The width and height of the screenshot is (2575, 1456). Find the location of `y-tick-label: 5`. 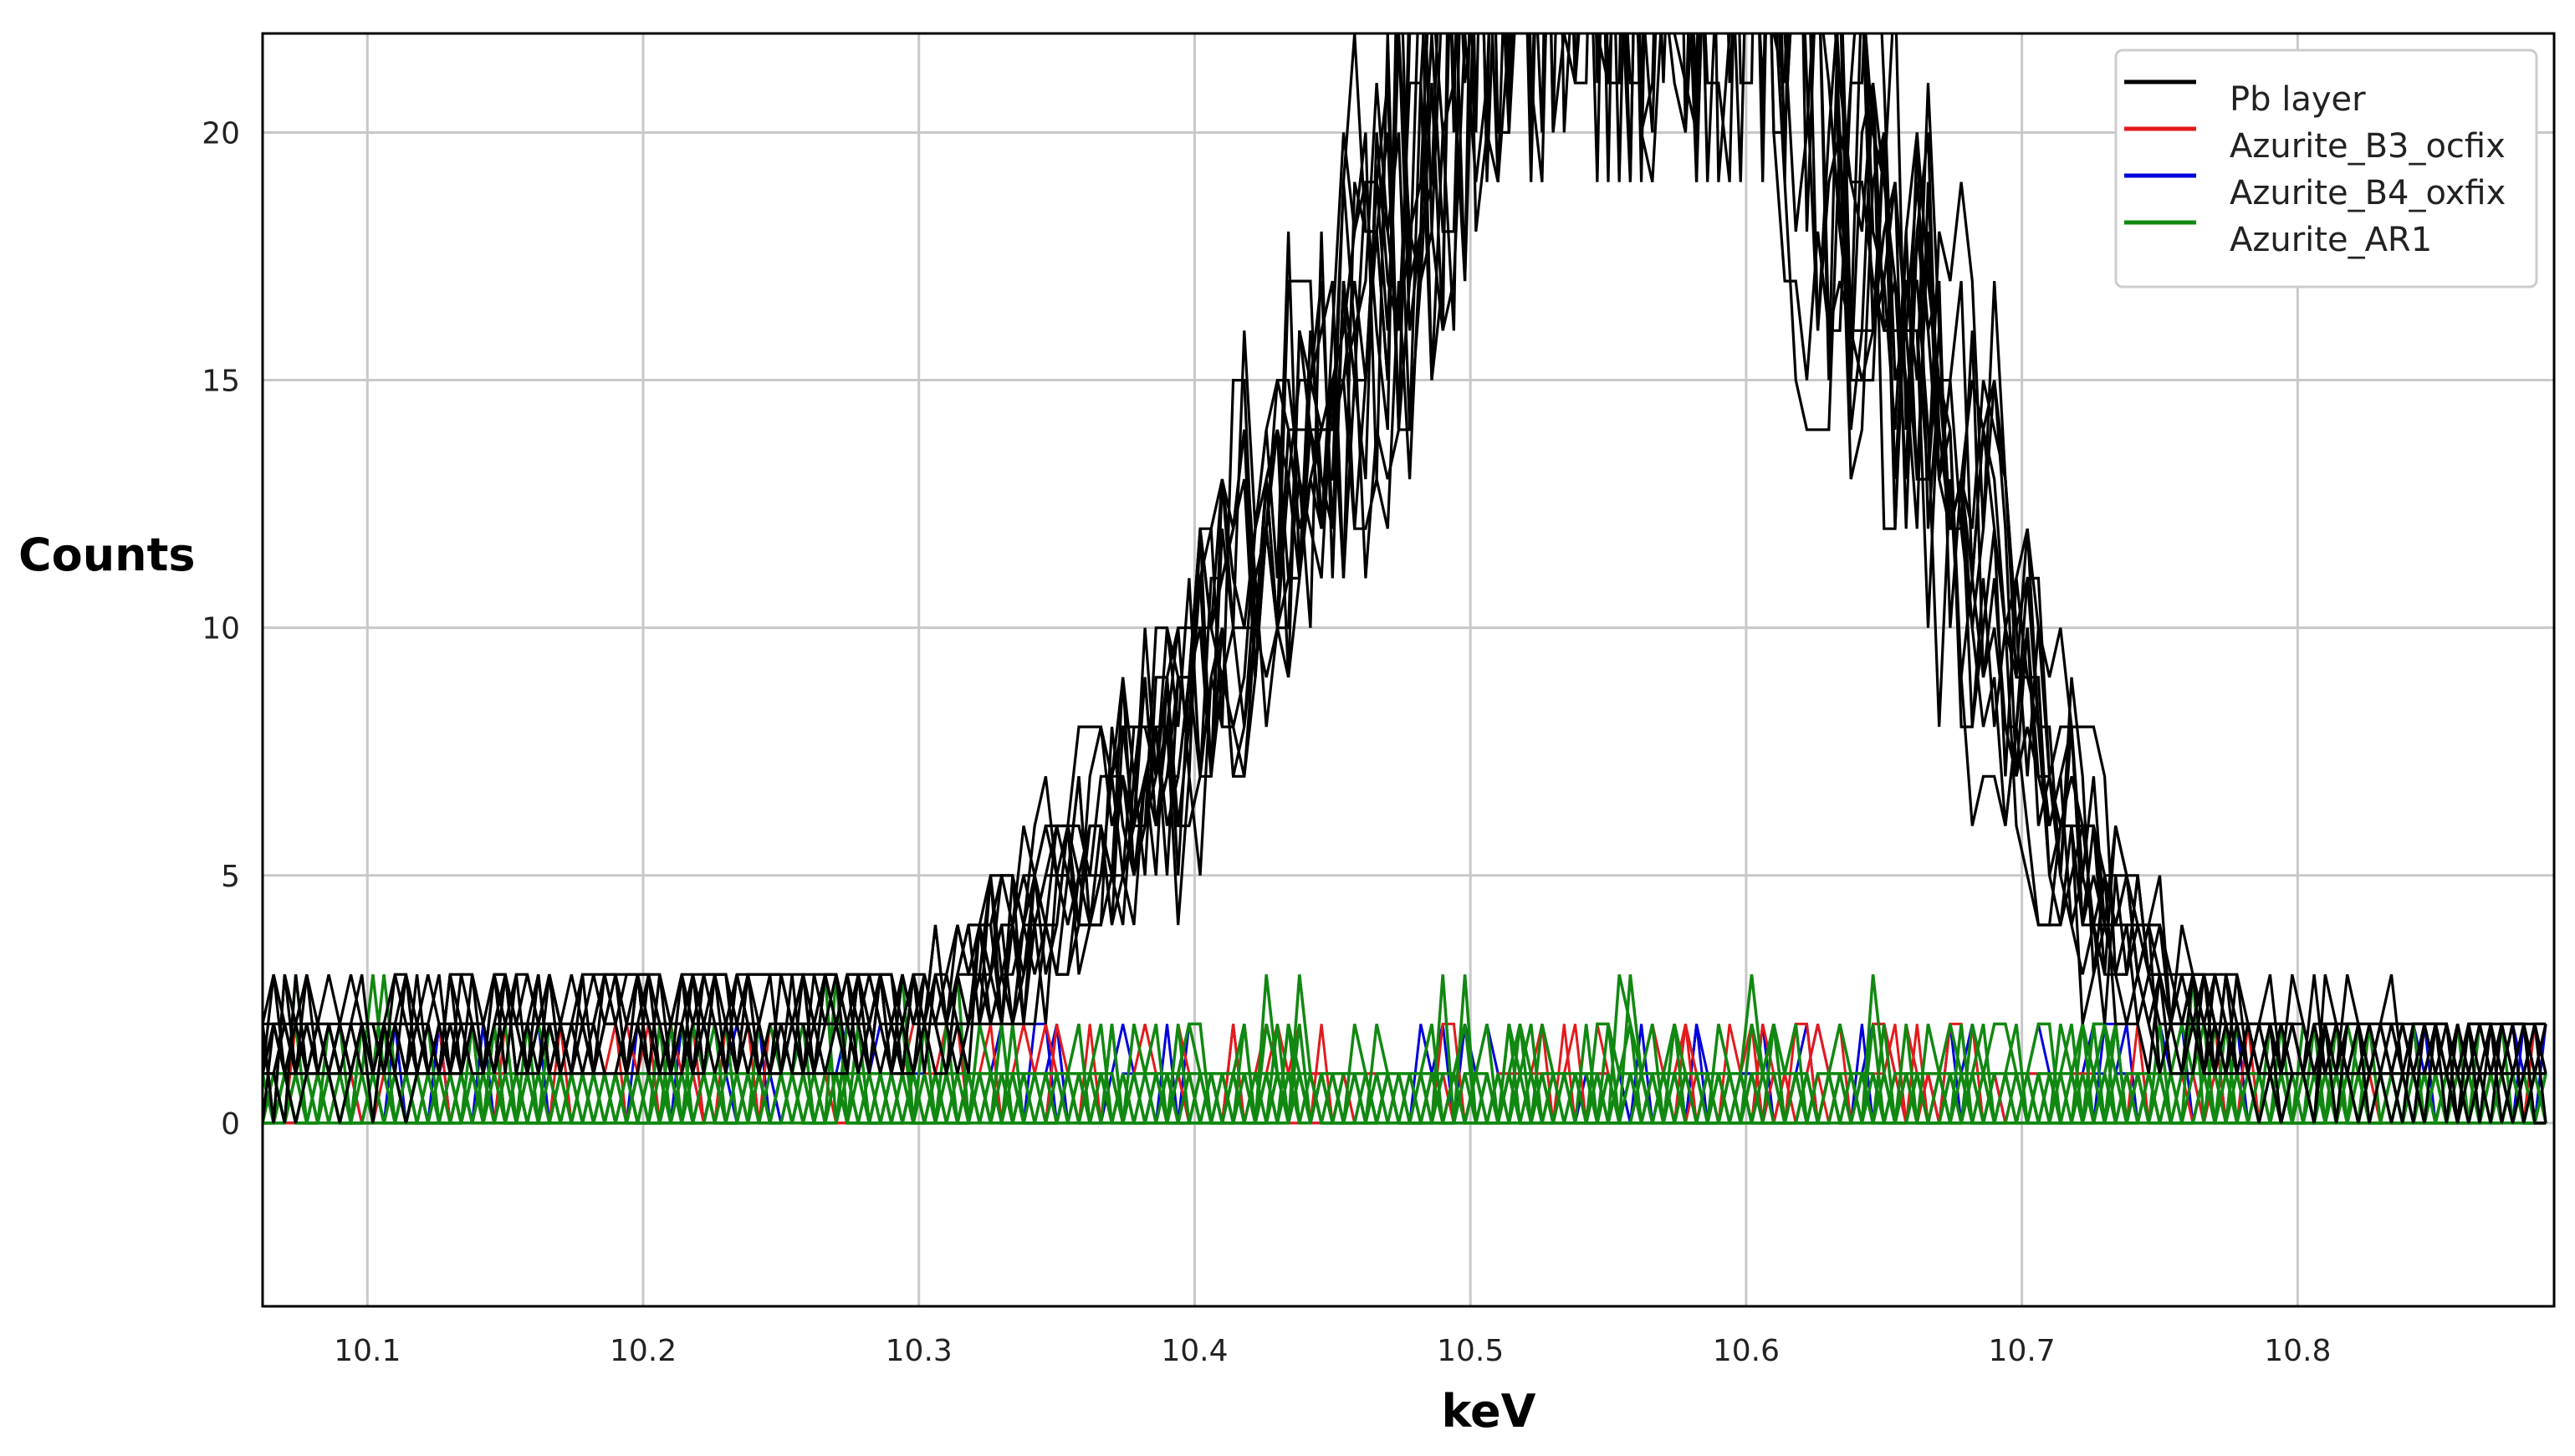

y-tick-label: 5 is located at coordinates (230, 877).